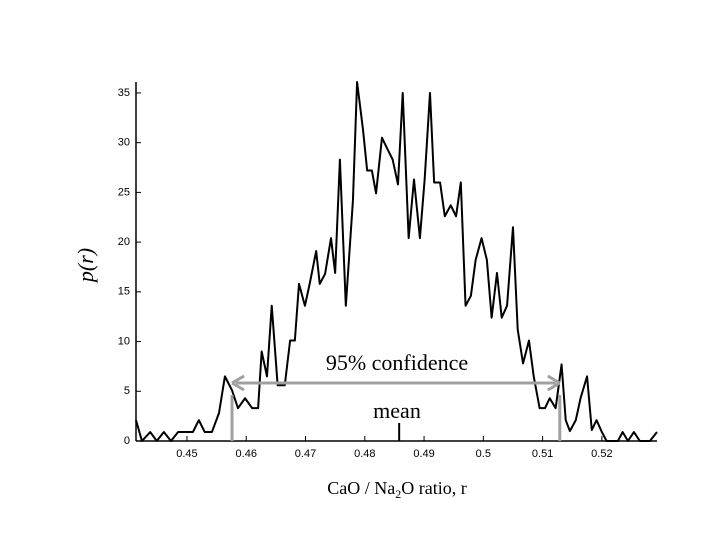  I want to click on y-tick-label: 0, so click(127, 441).